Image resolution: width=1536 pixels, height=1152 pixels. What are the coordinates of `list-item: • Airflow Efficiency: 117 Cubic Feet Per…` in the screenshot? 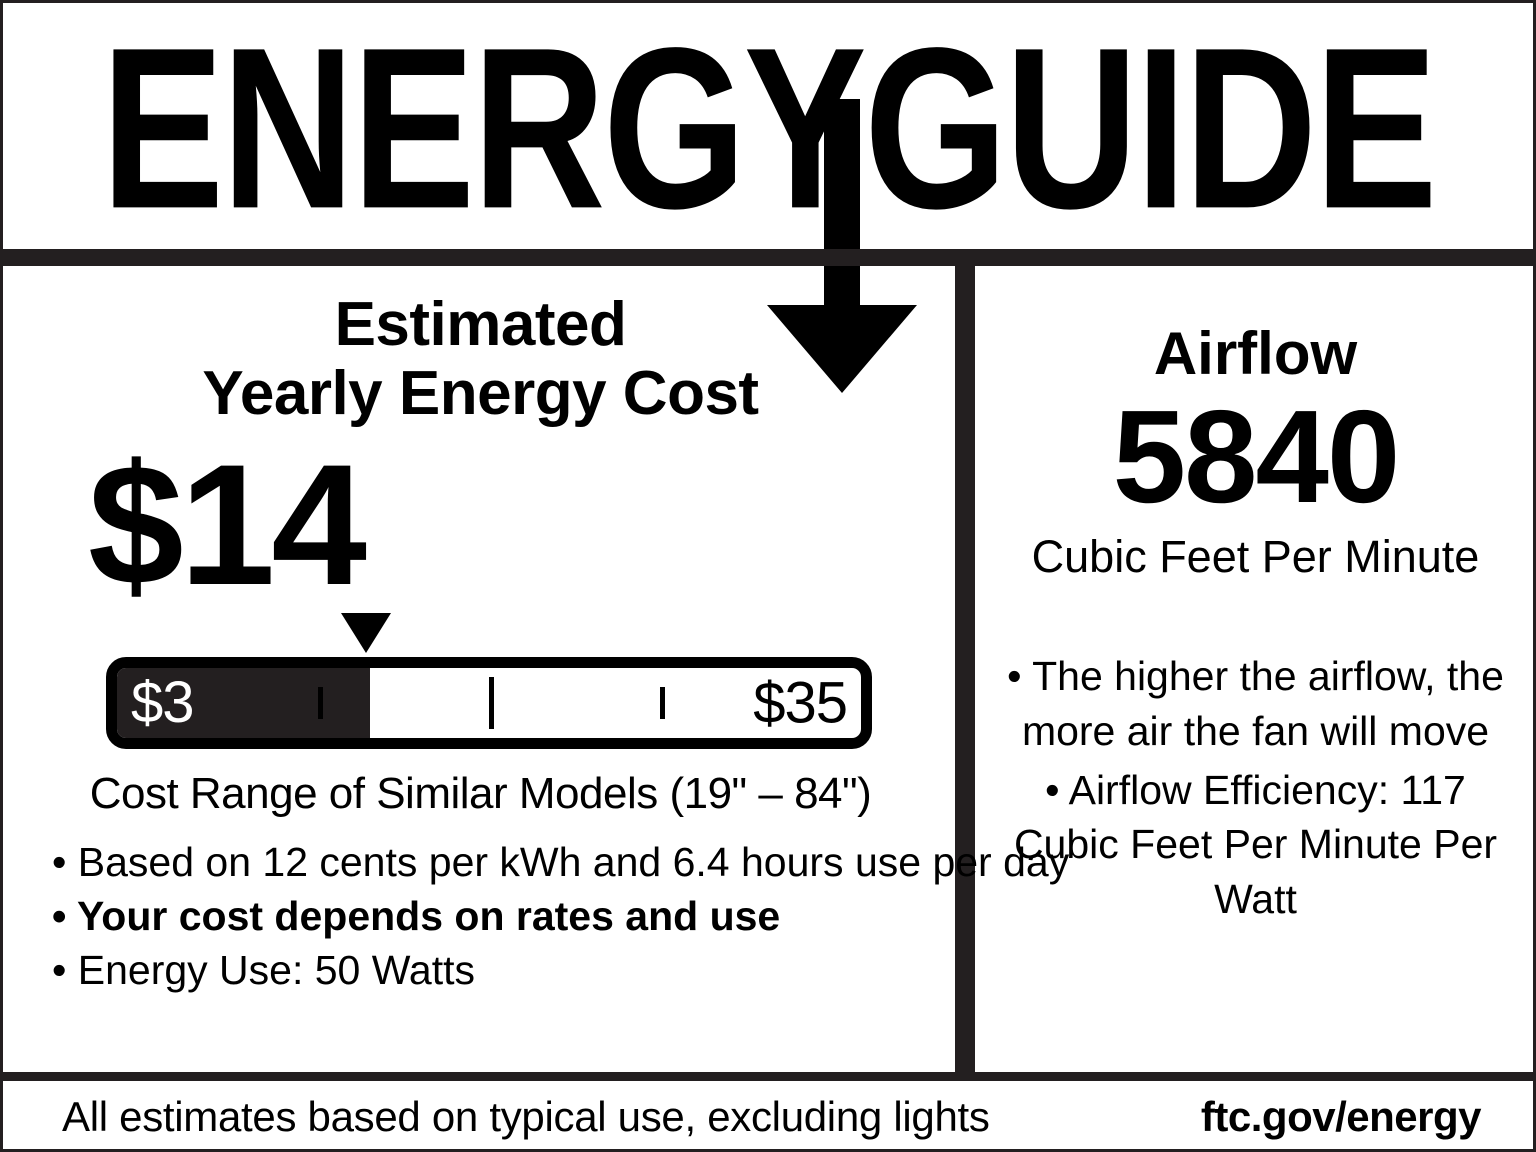 It's located at (1255, 844).